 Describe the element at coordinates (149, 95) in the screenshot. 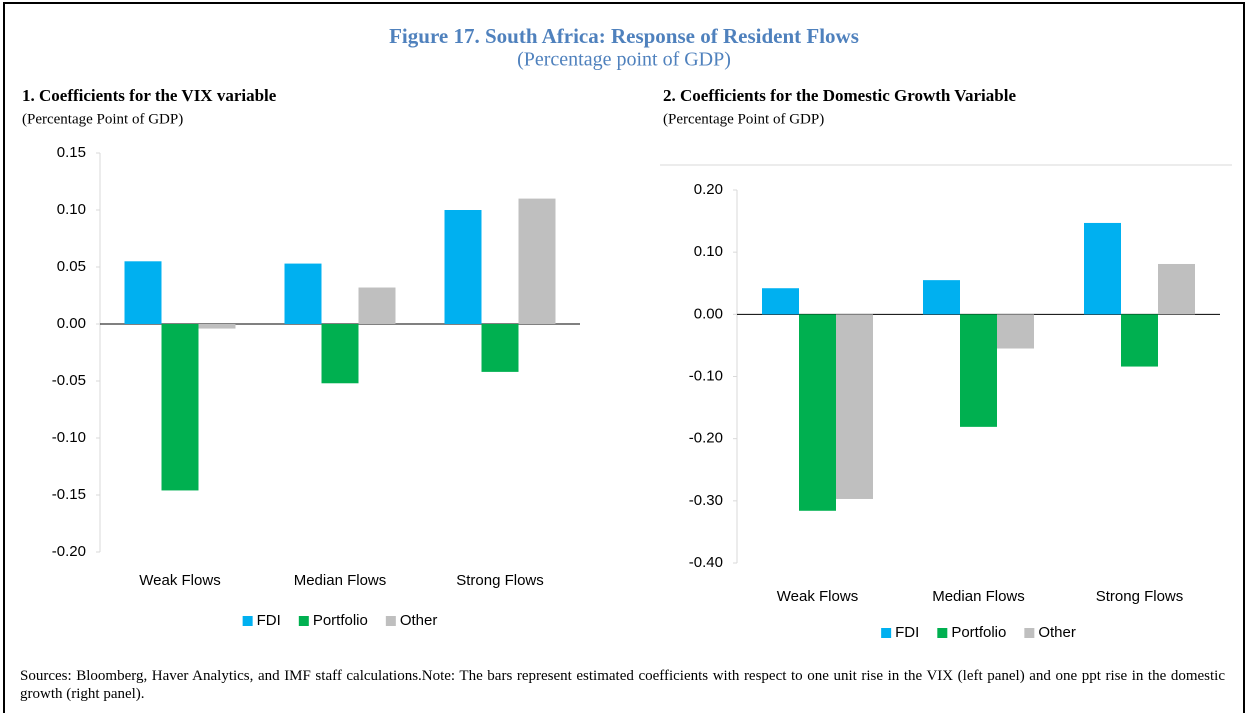

I see `panel-title: 1. Coefficients for the VIX variable` at that location.